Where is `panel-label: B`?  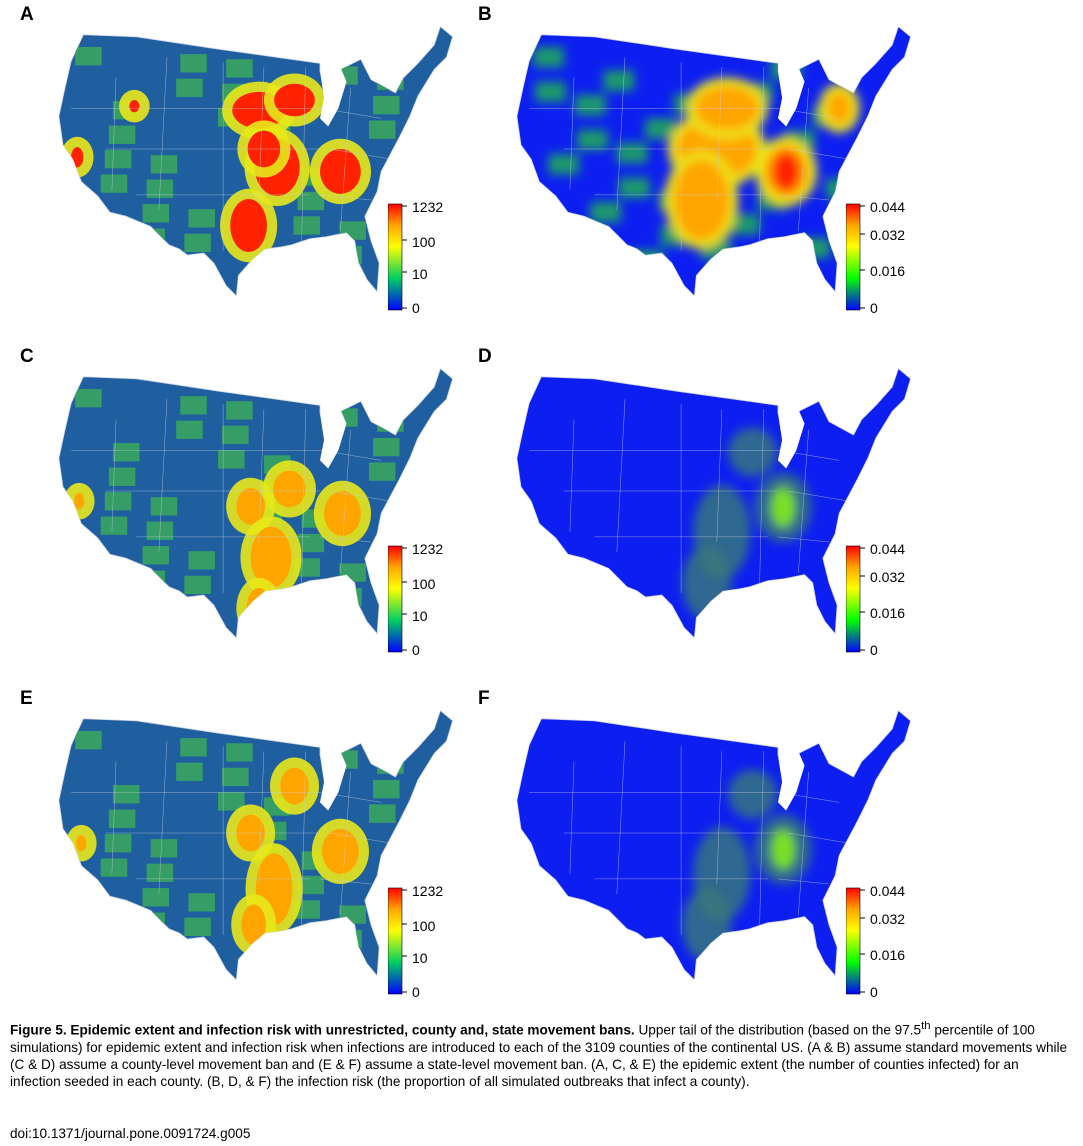
panel-label: B is located at coordinates (485, 14).